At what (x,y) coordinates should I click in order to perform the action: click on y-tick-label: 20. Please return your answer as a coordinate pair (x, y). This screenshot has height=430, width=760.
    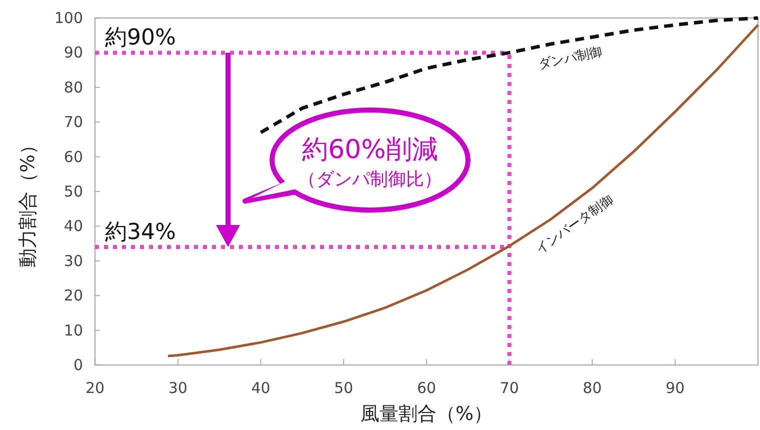
    Looking at the image, I should click on (73, 295).